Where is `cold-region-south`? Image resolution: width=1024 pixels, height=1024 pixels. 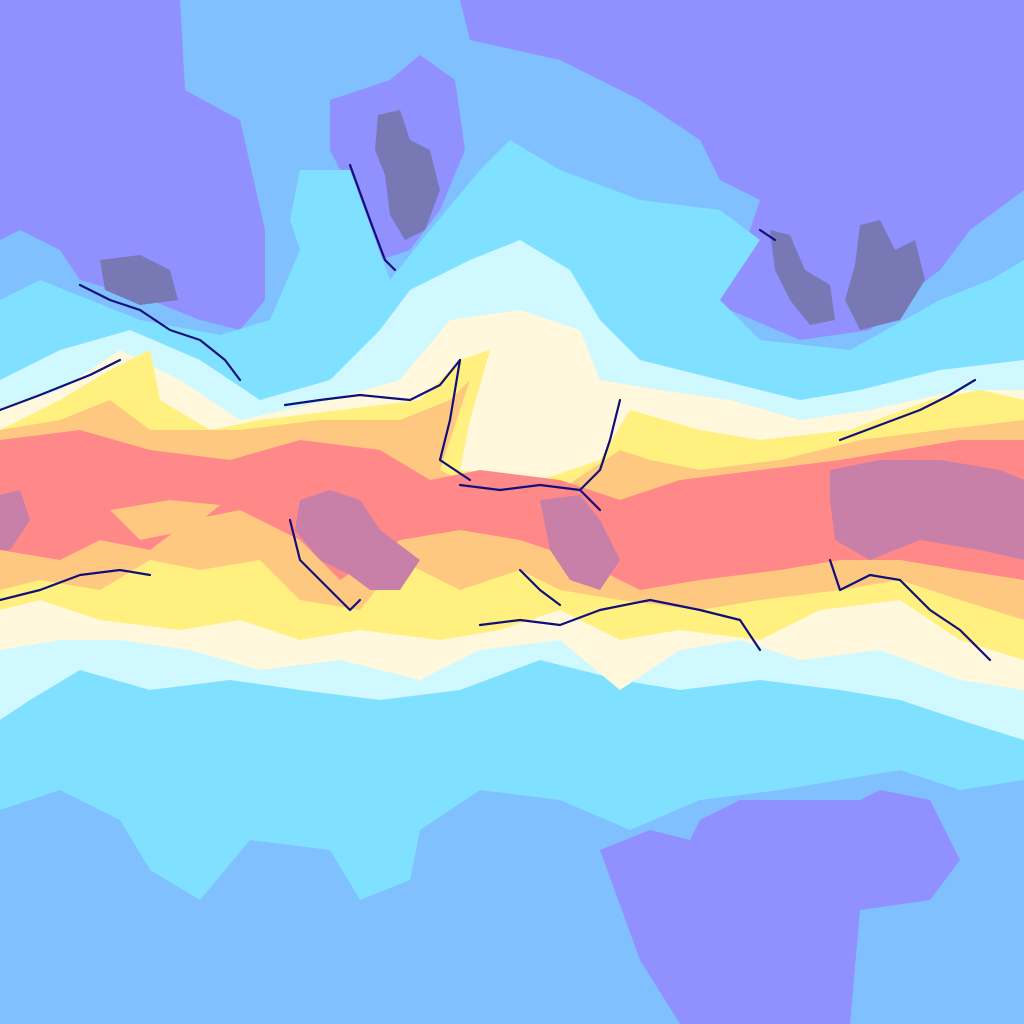
cold-region-south is located at coordinates (780, 907).